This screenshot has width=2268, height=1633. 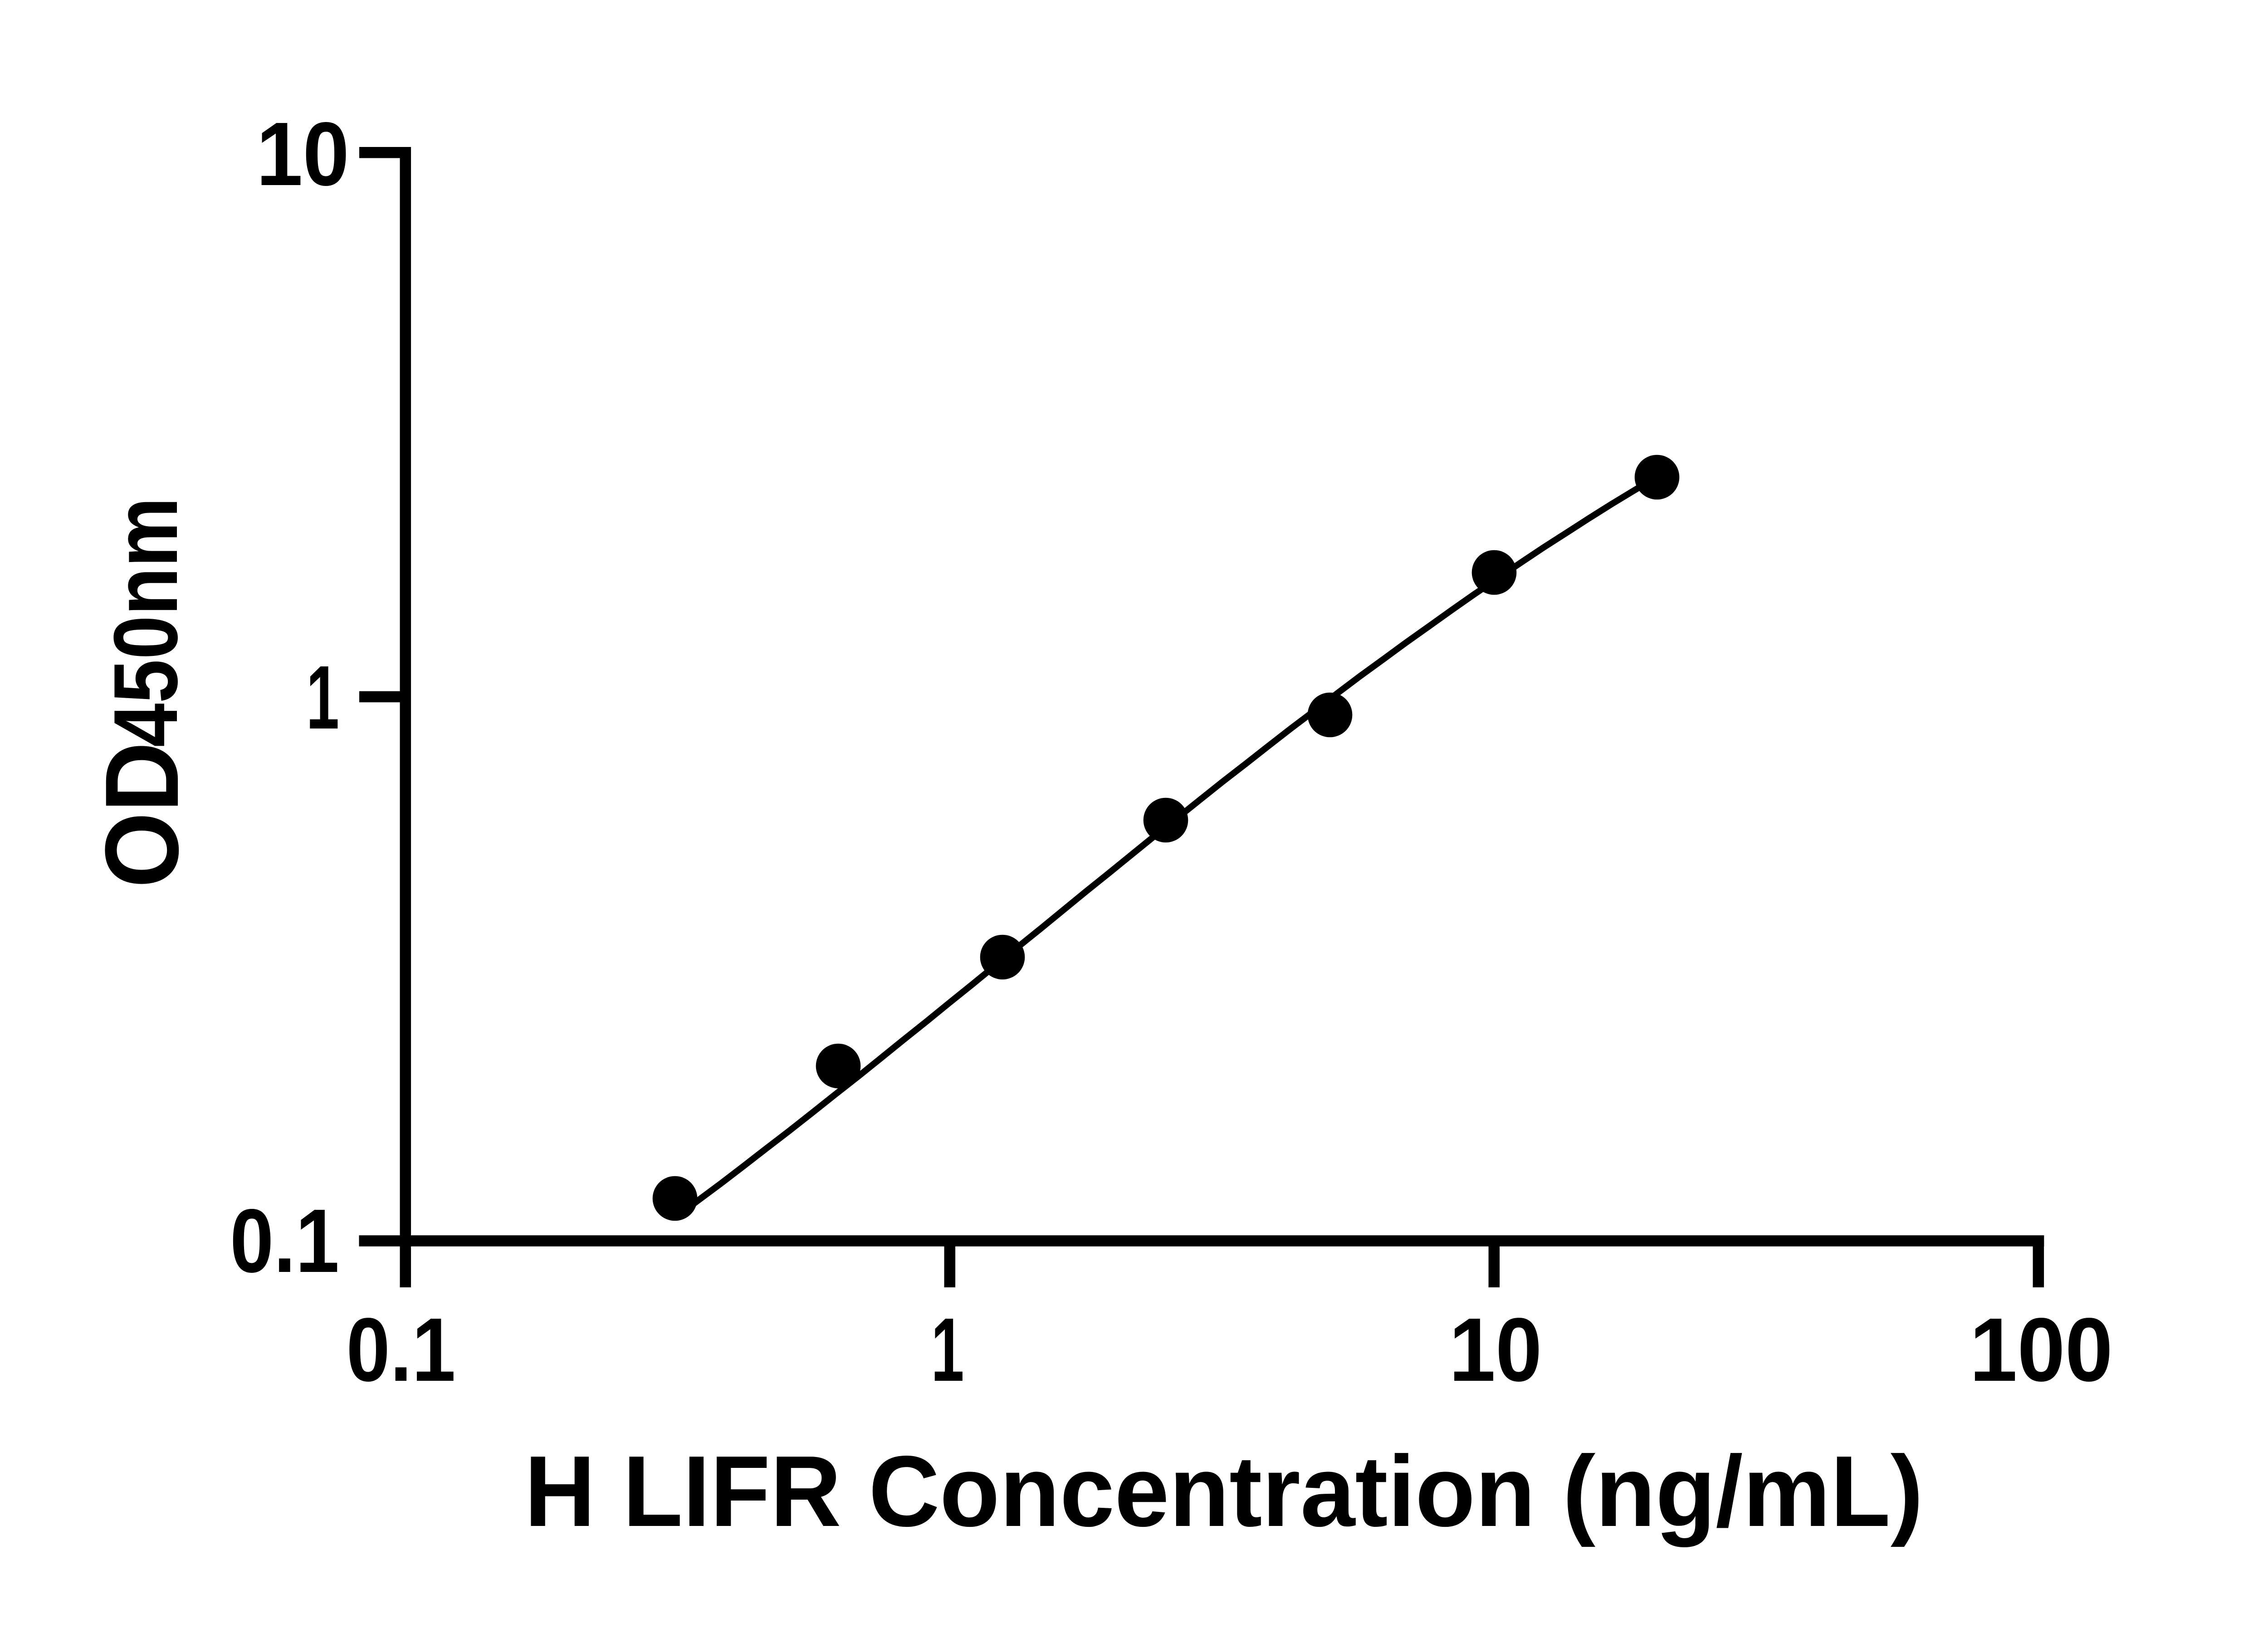 What do you see at coordinates (146, 622) in the screenshot?
I see `svg-text: 450nm` at bounding box center [146, 622].